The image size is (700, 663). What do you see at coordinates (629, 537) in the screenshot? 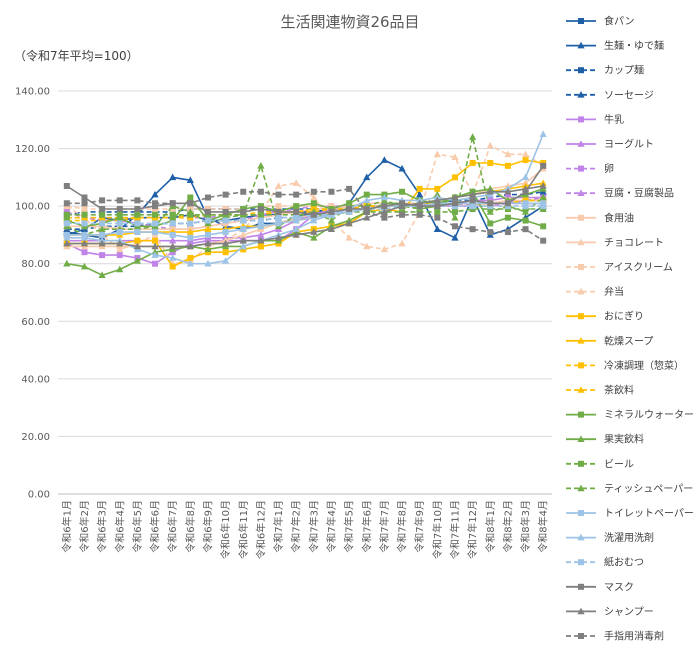
I see `legend-label: 洗濯用洗剤` at bounding box center [629, 537].